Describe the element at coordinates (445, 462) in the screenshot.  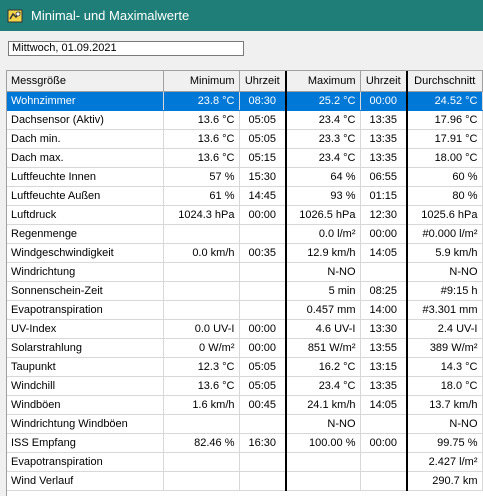
I see `cell-average: 2.427 l/m²` at that location.